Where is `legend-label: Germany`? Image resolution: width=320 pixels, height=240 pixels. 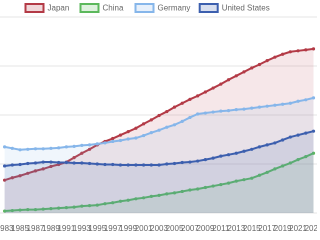
legend-label: Germany is located at coordinates (174, 8).